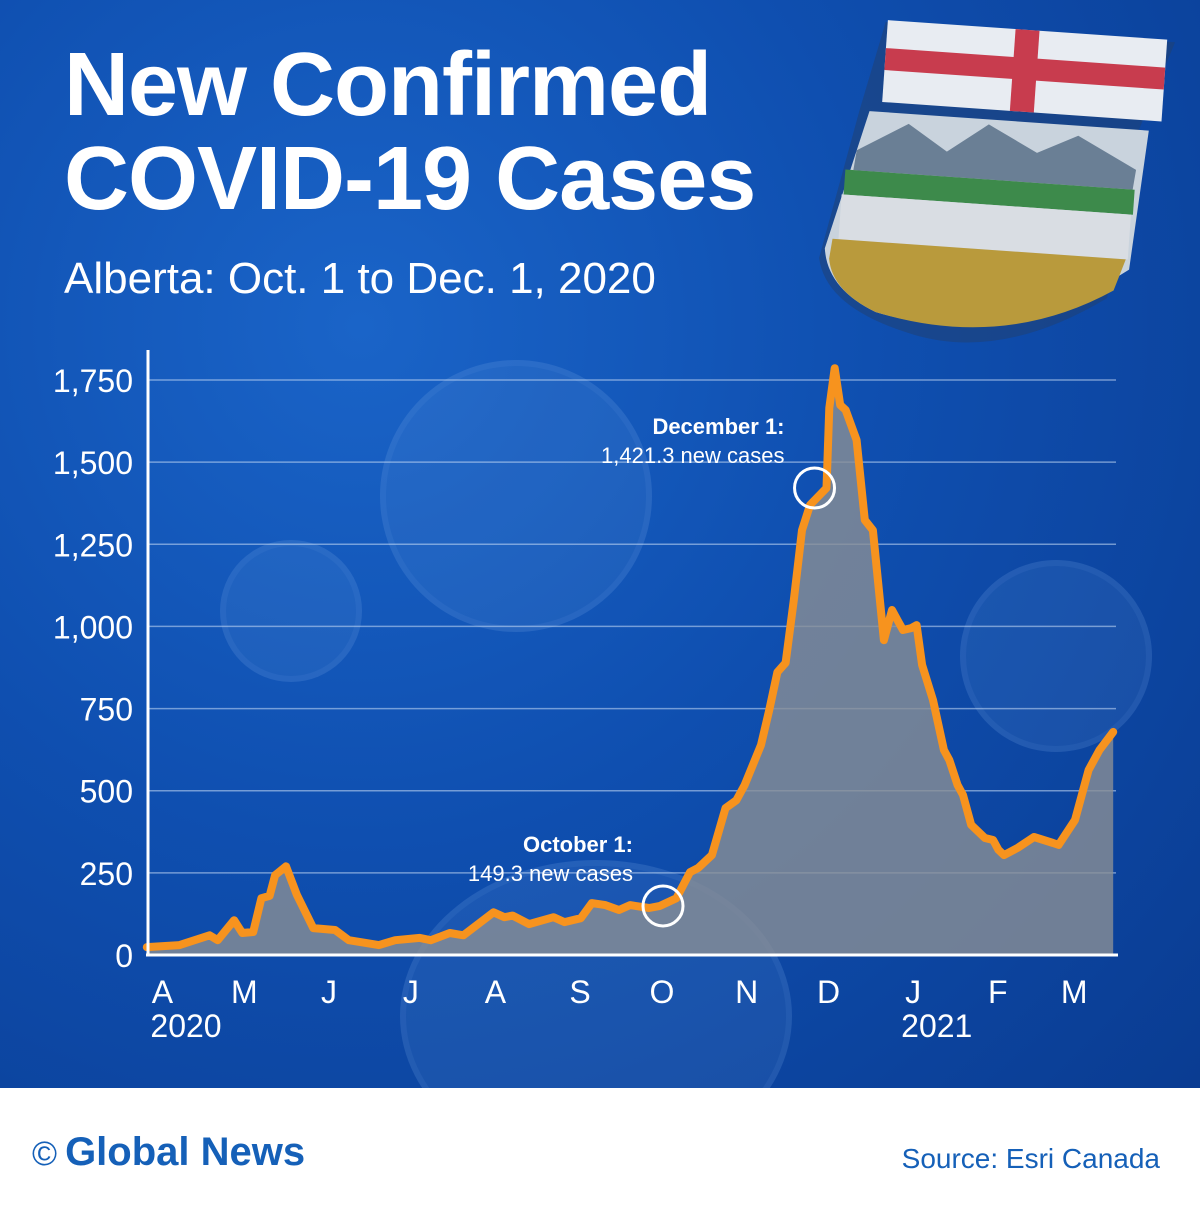  Describe the element at coordinates (718, 426) in the screenshot. I see `annotation-title: December 1:` at that location.